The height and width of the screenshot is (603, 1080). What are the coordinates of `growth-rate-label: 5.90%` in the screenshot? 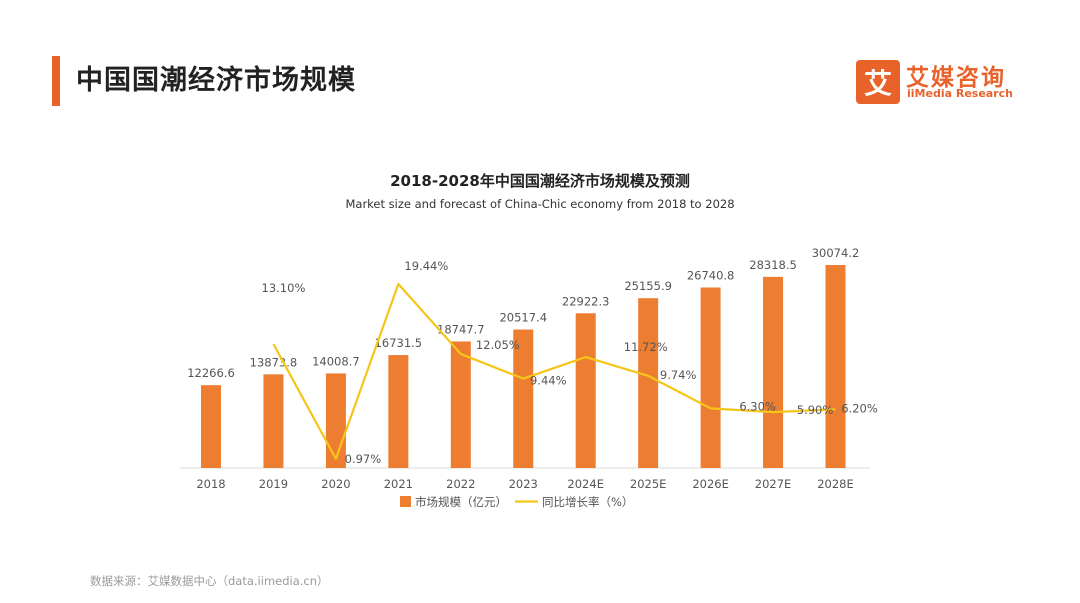 It's located at (815, 410).